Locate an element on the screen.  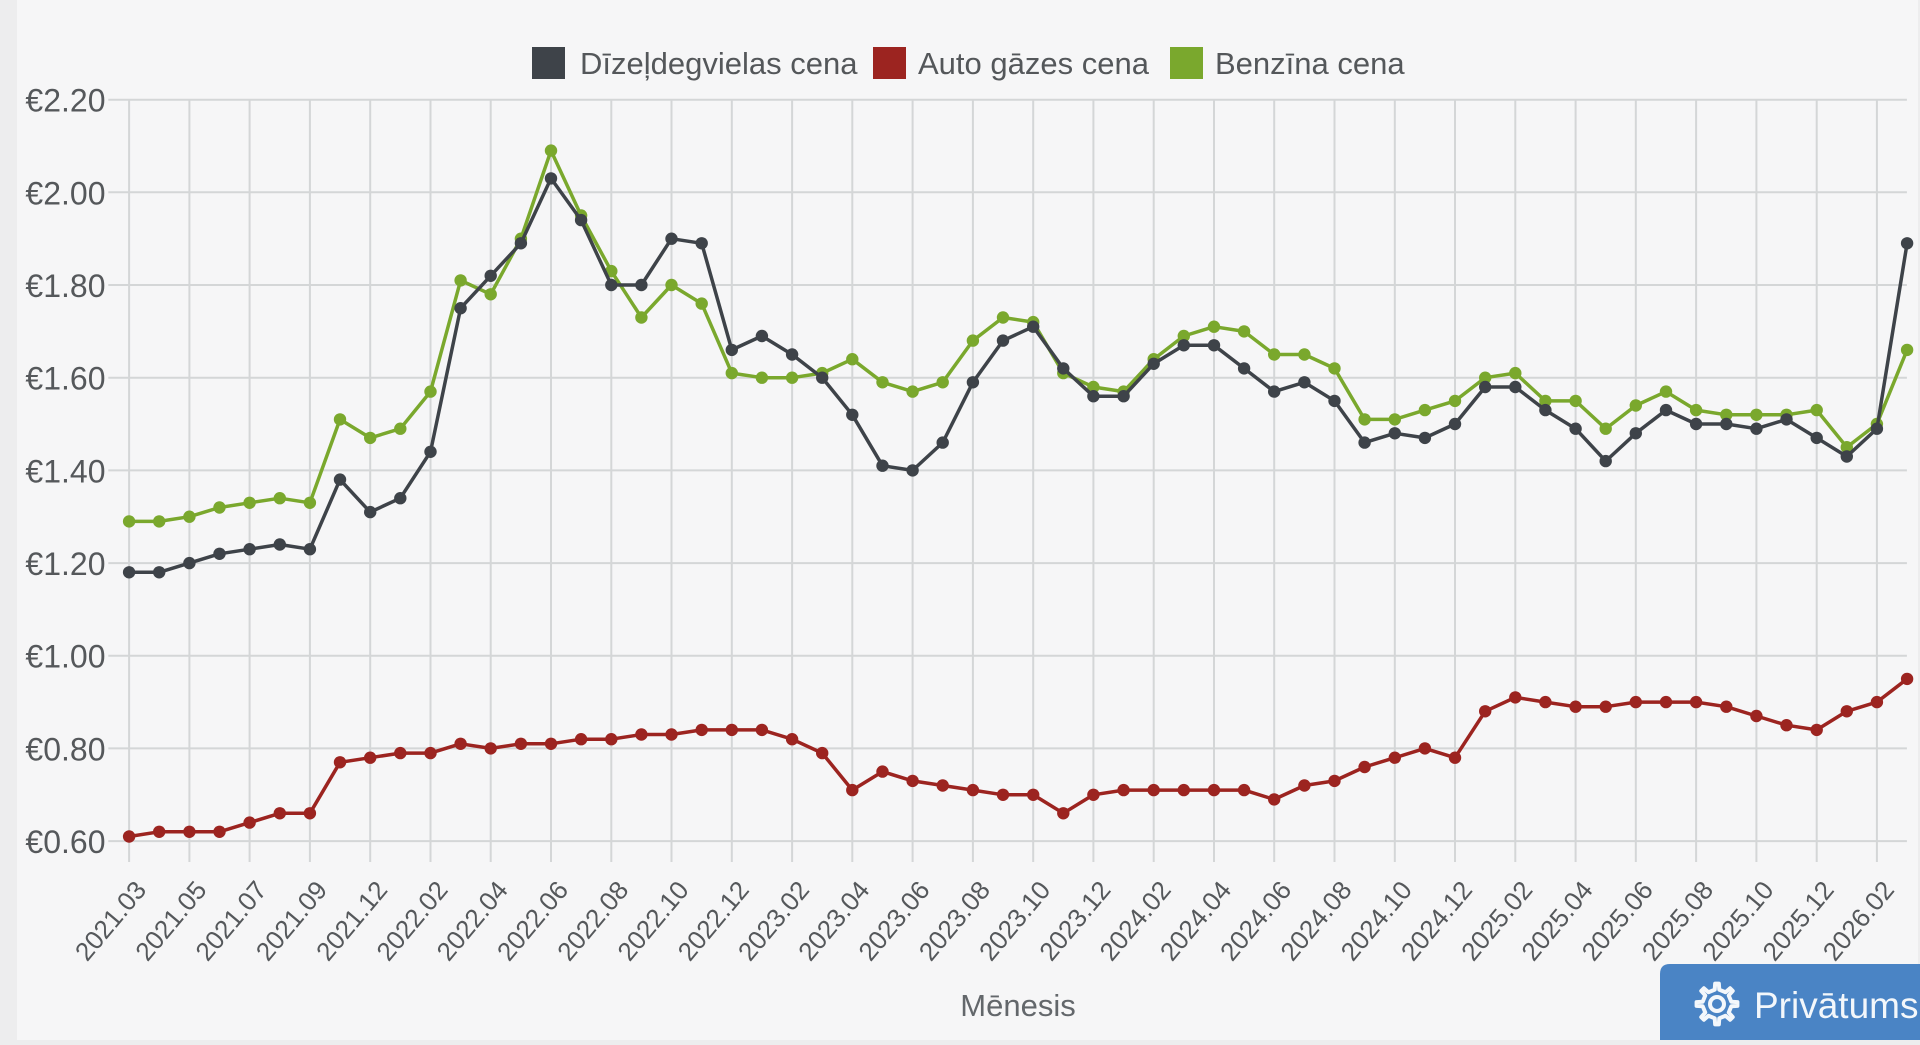
svg-text: €1.40 is located at coordinates (65, 471).